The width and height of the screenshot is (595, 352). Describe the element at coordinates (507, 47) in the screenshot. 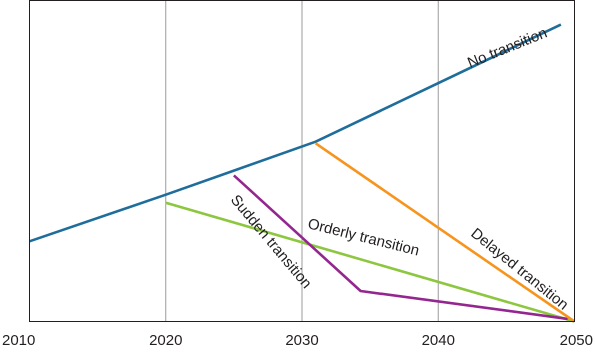

I see `series-label-no-transition: No transition` at that location.